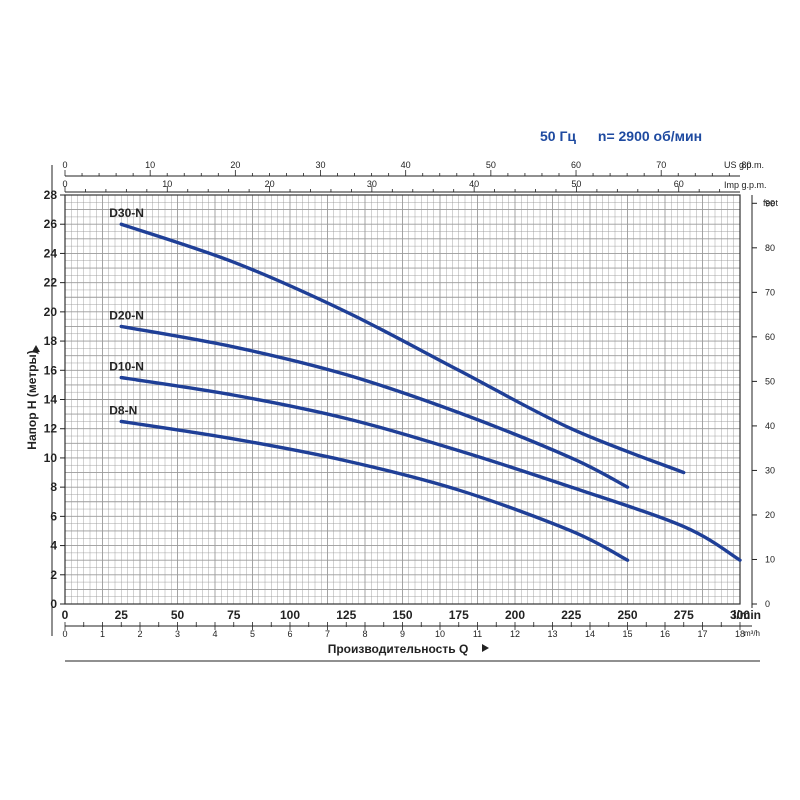 This screenshot has width=800, height=800. What do you see at coordinates (740, 634) in the screenshot?
I see `m3h-tick-label: 18` at bounding box center [740, 634].